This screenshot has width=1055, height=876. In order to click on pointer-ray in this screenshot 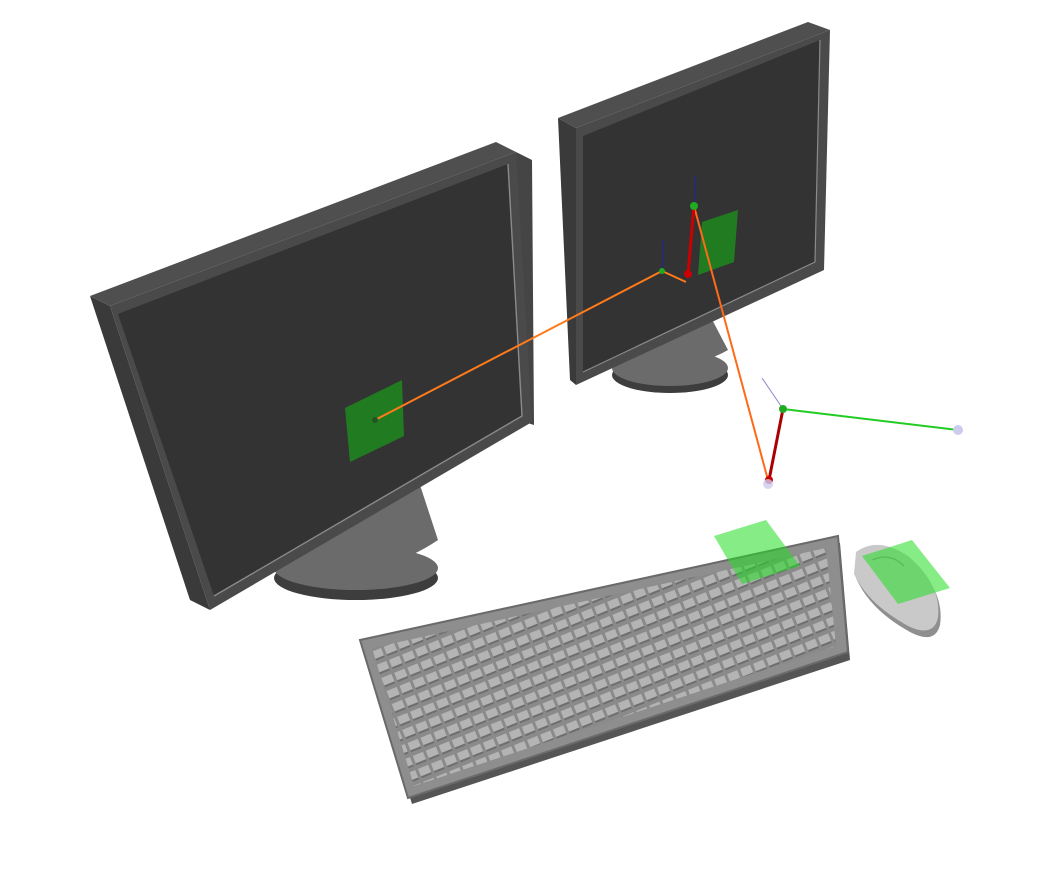, I will do `click(870, 419)`.